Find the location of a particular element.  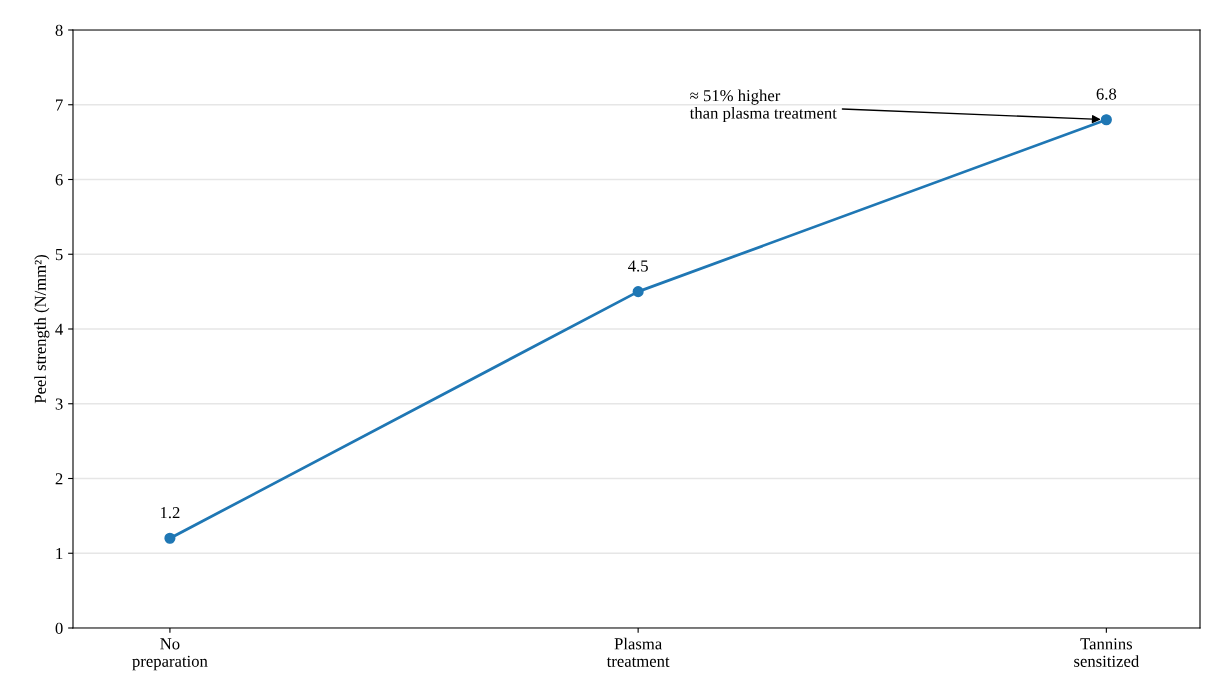

y-tick-label: 1 is located at coordinates (59, 554).